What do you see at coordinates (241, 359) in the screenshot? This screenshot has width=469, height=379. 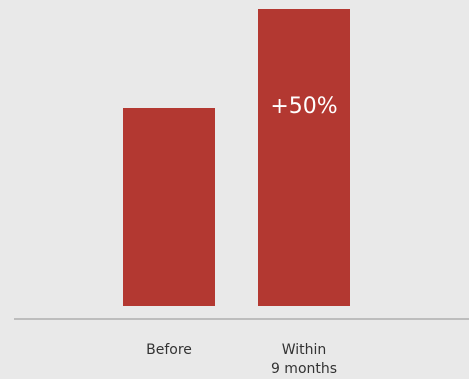 I see `tick-labels-layer: Before Within 9 months` at bounding box center [241, 359].